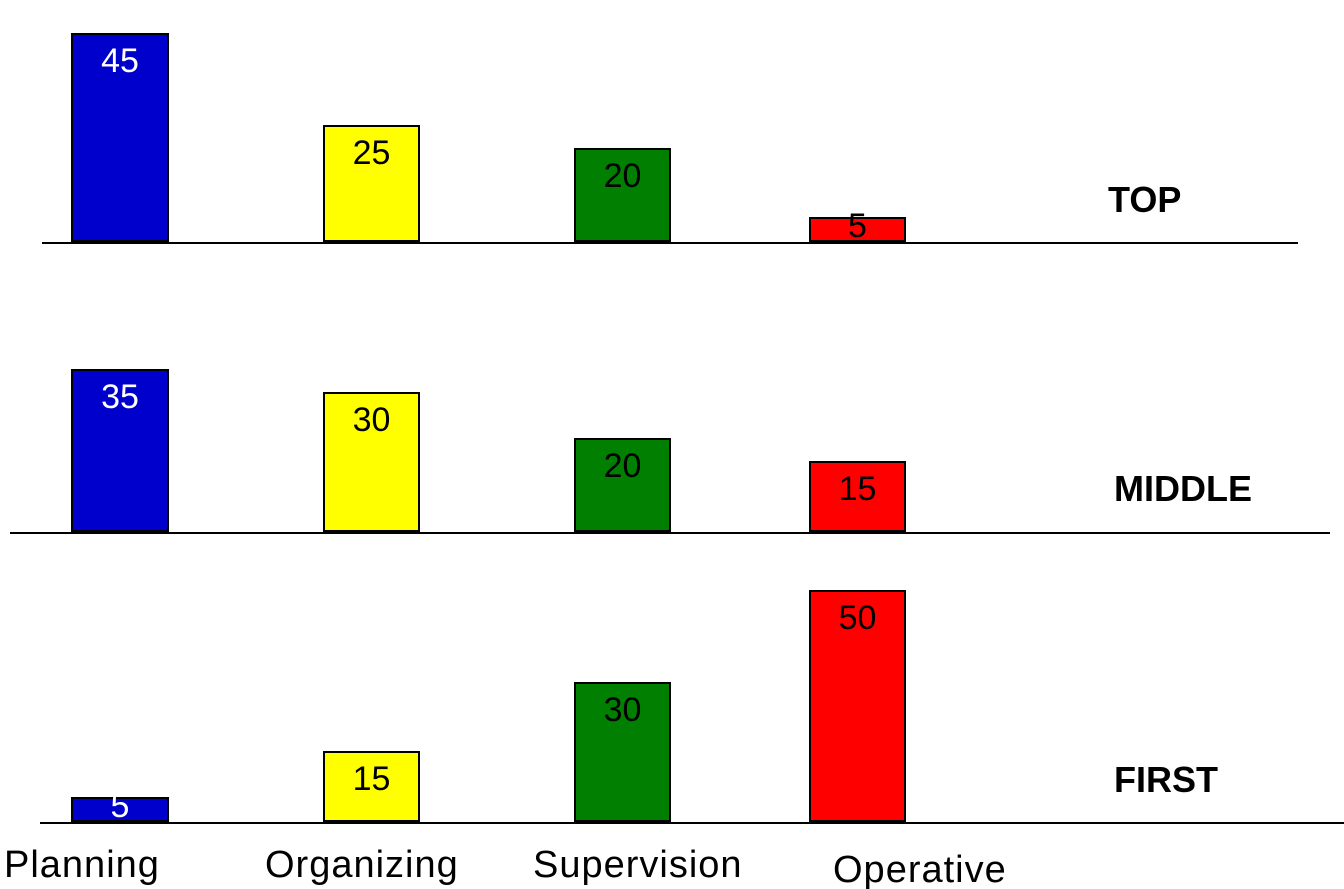  Describe the element at coordinates (82, 865) in the screenshot. I see `category-label-planning: Planning` at that location.